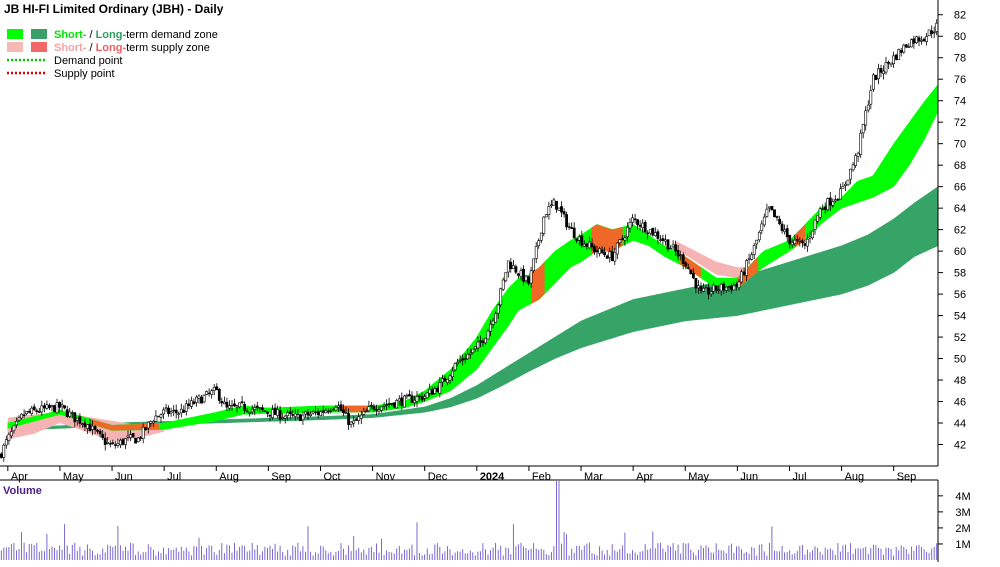 The width and height of the screenshot is (1000, 567). What do you see at coordinates (698, 477) in the screenshot?
I see `x-tick-label: May` at bounding box center [698, 477].